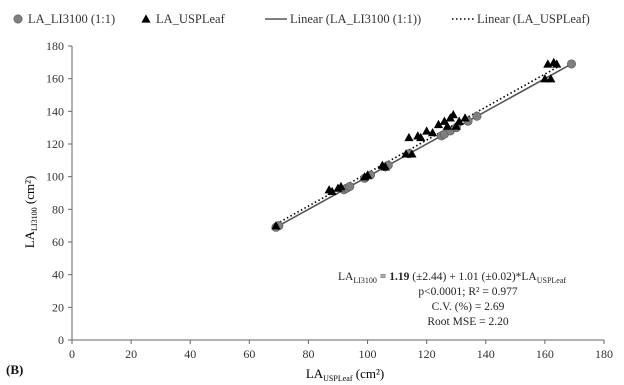 The width and height of the screenshot is (624, 385). I want to click on legend-label: Linear (LA_LI3100 (1:1)), so click(355, 19).